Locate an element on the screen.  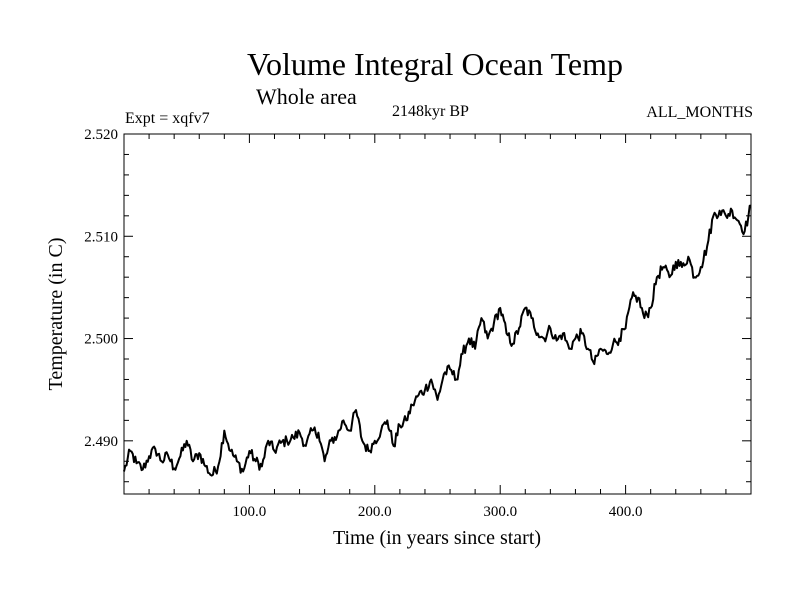
x-tick-label: 200.0 is located at coordinates (375, 512).